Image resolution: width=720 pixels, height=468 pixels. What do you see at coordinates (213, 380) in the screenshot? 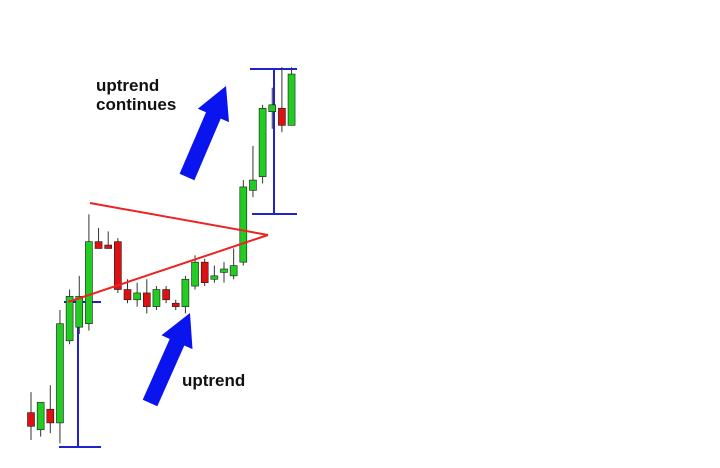
I see `annotation-uptrend: uptrend` at bounding box center [213, 380].